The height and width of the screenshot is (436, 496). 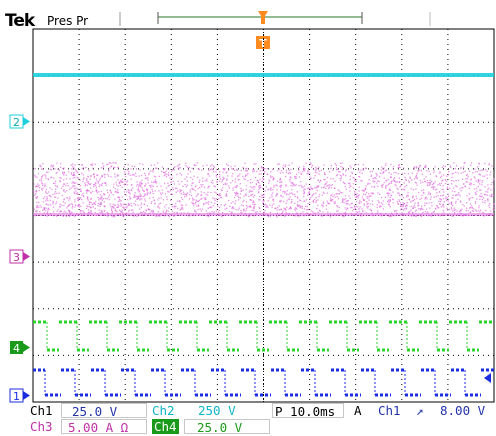 What do you see at coordinates (308, 411) in the screenshot?
I see `timebase: P 10.0ms` at bounding box center [308, 411].